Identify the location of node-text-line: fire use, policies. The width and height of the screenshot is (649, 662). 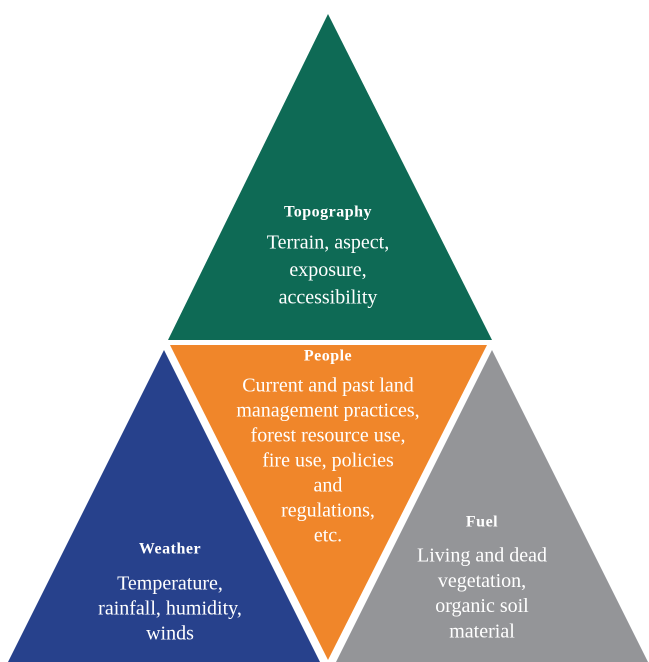
(328, 461).